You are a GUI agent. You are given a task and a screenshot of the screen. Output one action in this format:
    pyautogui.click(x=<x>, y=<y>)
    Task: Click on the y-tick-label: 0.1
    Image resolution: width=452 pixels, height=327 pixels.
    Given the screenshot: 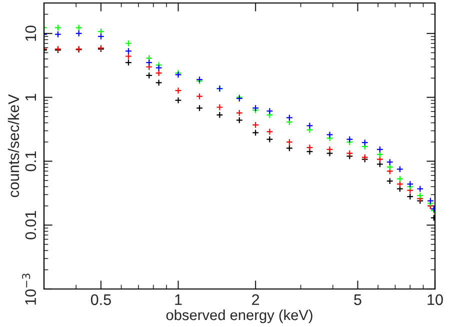 What is the action you would take?
    pyautogui.click(x=30, y=161)
    